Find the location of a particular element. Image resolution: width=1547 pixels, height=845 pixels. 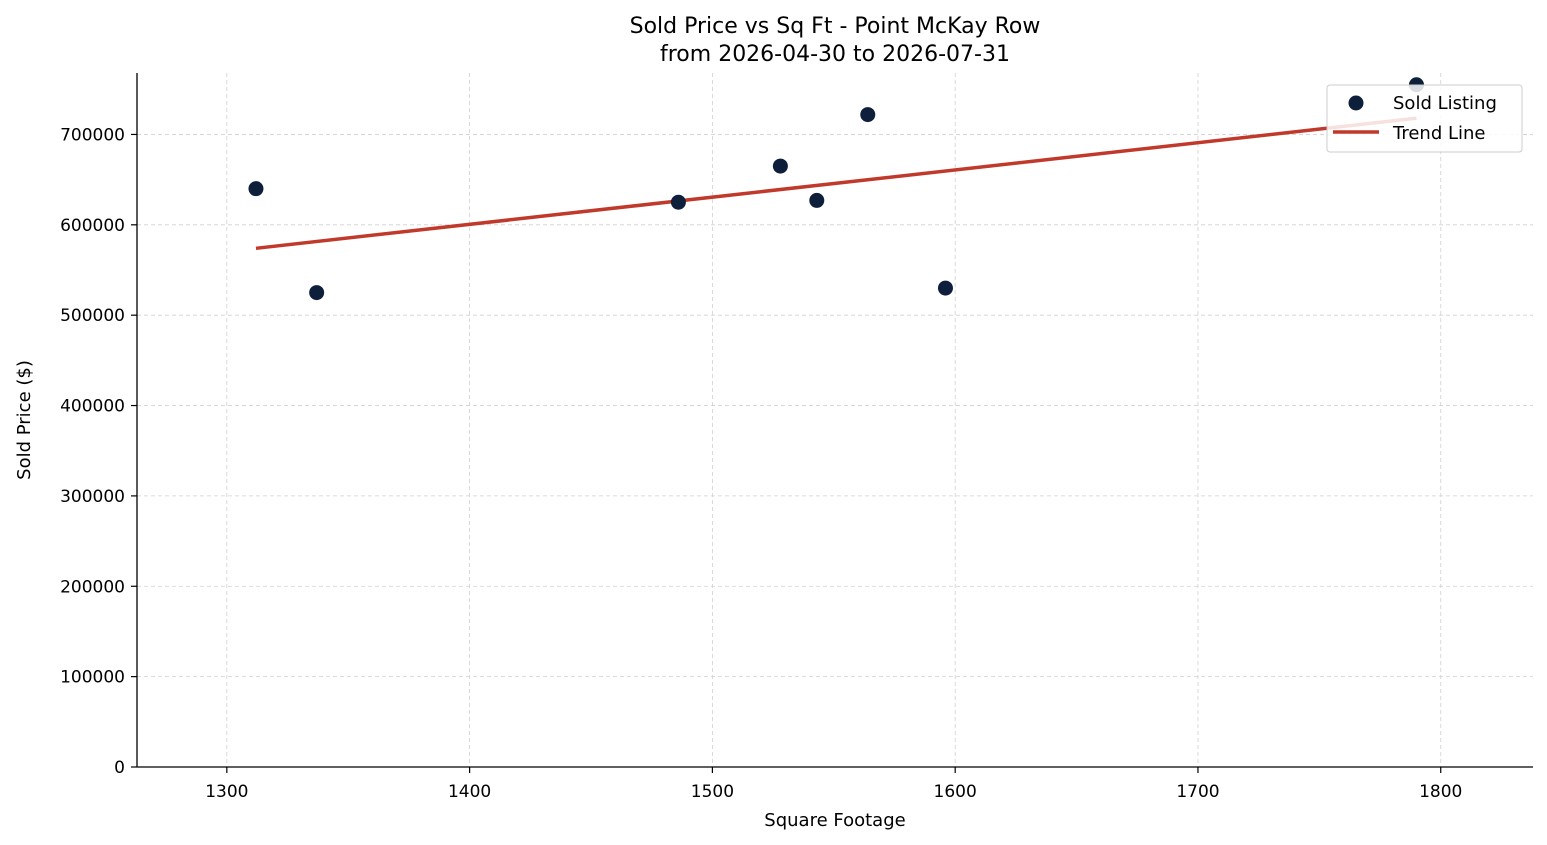

legend-label-trend-line: Trend Line is located at coordinates (1439, 133).